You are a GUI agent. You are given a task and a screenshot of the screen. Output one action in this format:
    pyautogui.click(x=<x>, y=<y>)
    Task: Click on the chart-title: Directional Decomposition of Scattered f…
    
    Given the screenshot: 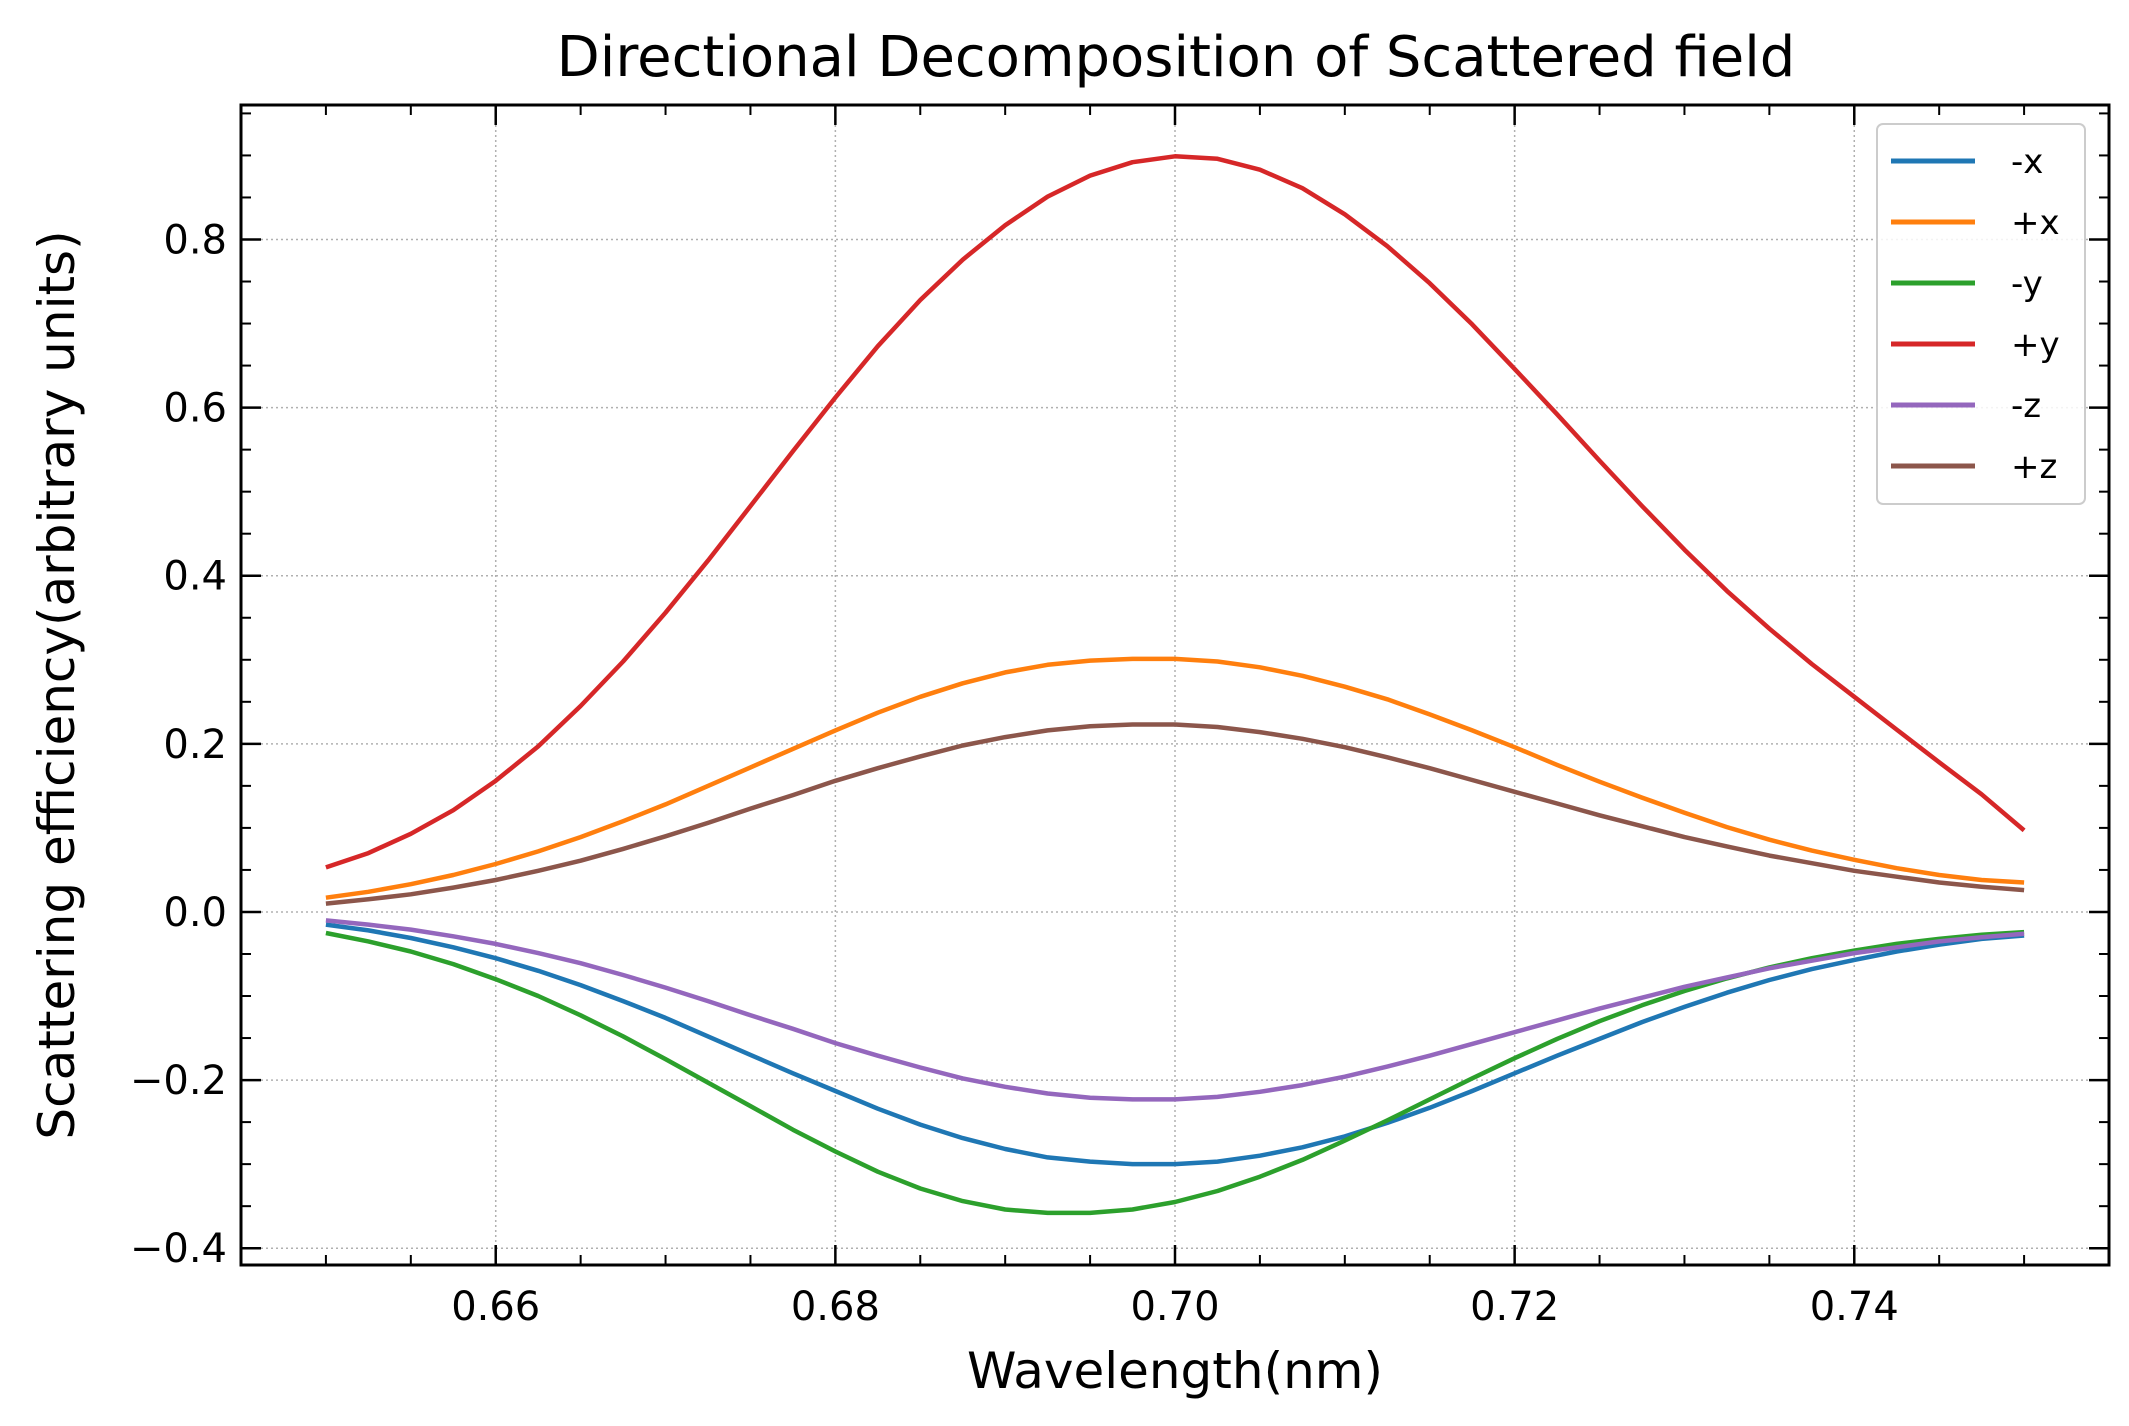 What is the action you would take?
    pyautogui.click(x=1176, y=57)
    